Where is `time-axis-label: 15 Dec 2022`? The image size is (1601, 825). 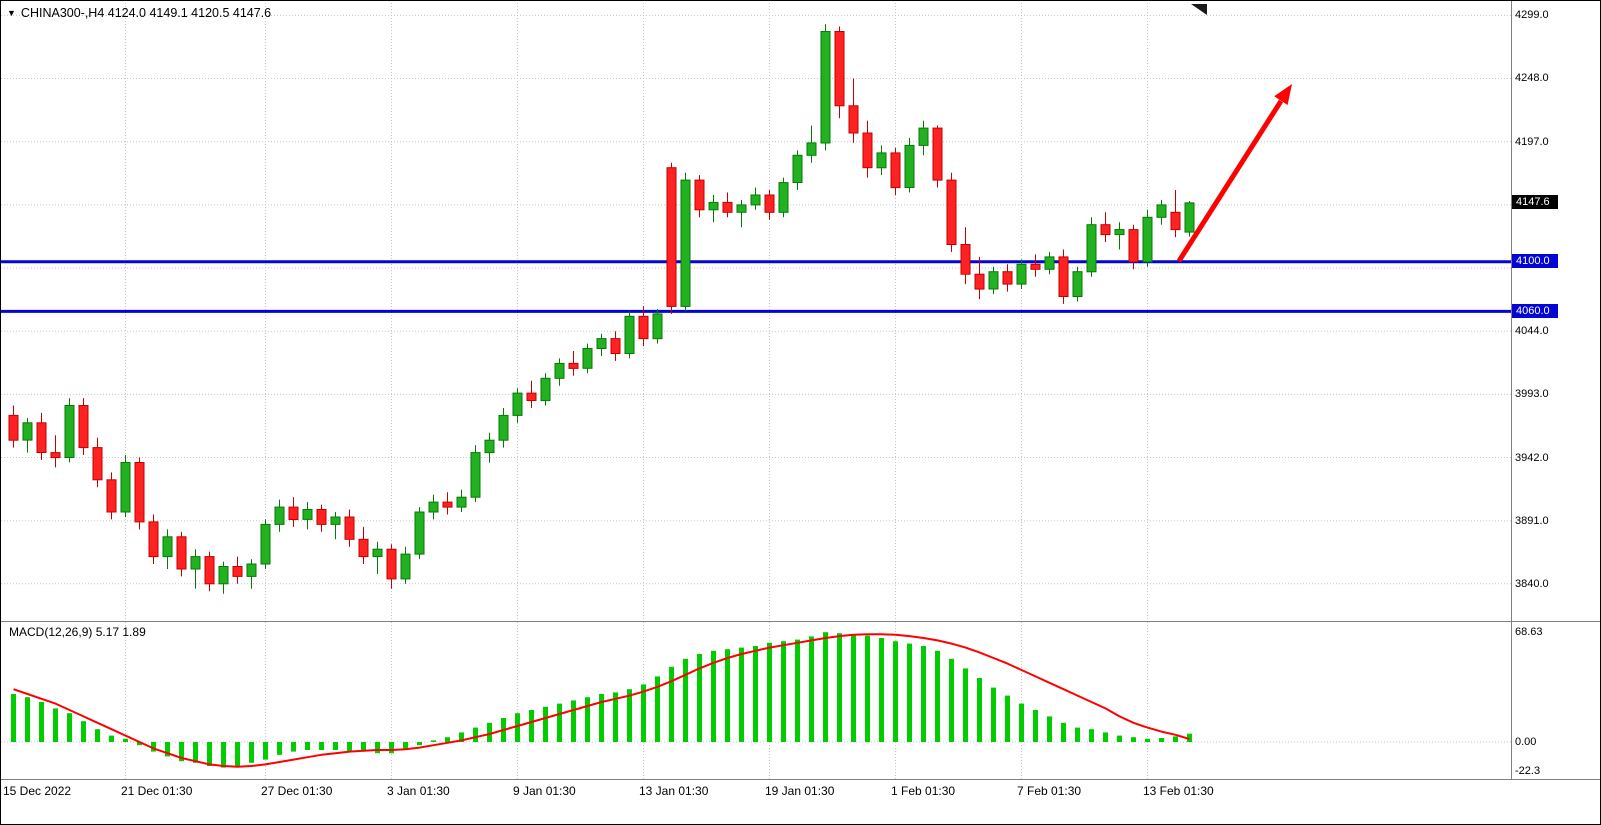 time-axis-label: 15 Dec 2022 is located at coordinates (37, 791).